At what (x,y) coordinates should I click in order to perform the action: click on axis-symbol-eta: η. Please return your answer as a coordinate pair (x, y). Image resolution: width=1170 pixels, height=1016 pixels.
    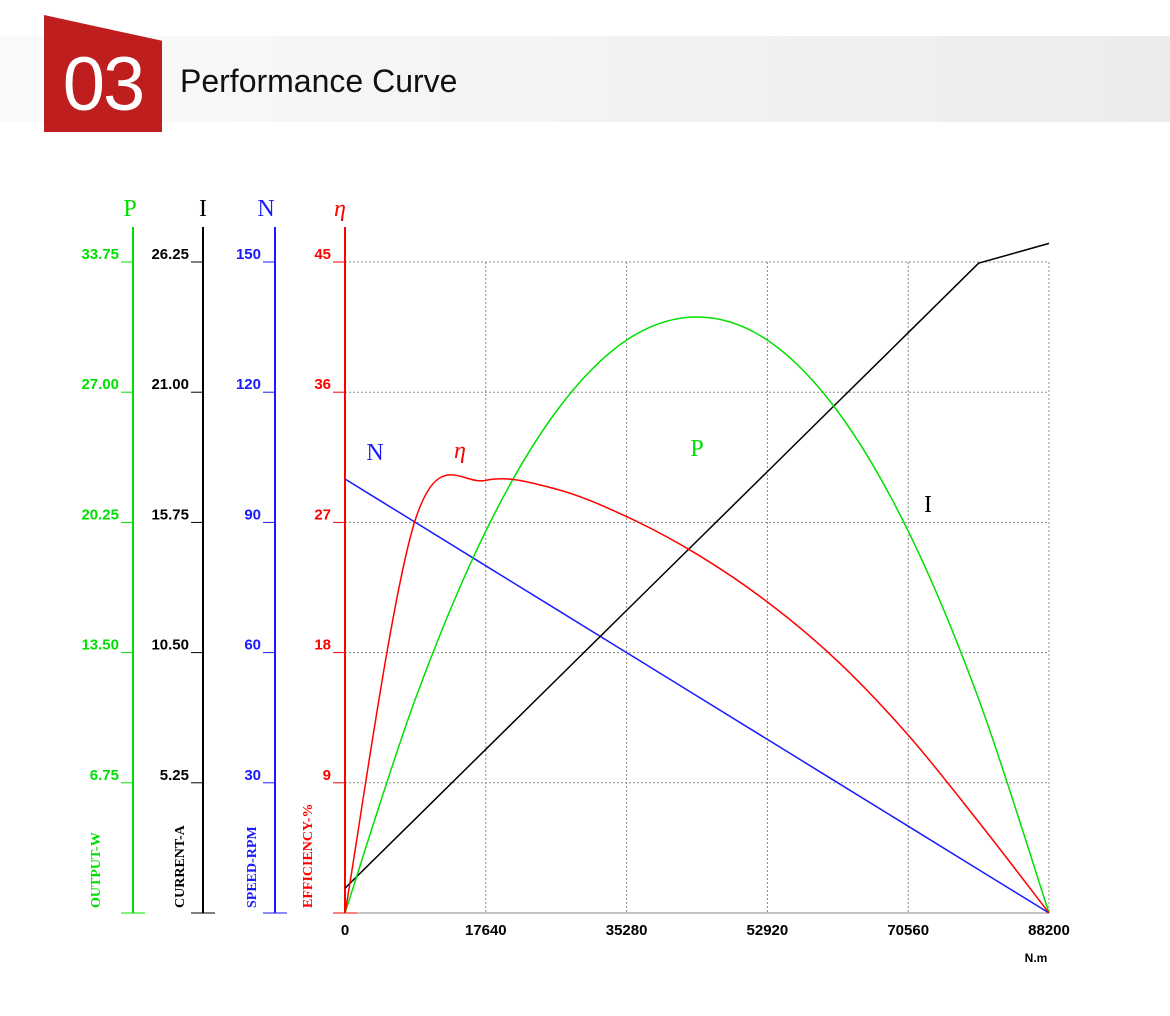
    Looking at the image, I should click on (340, 209).